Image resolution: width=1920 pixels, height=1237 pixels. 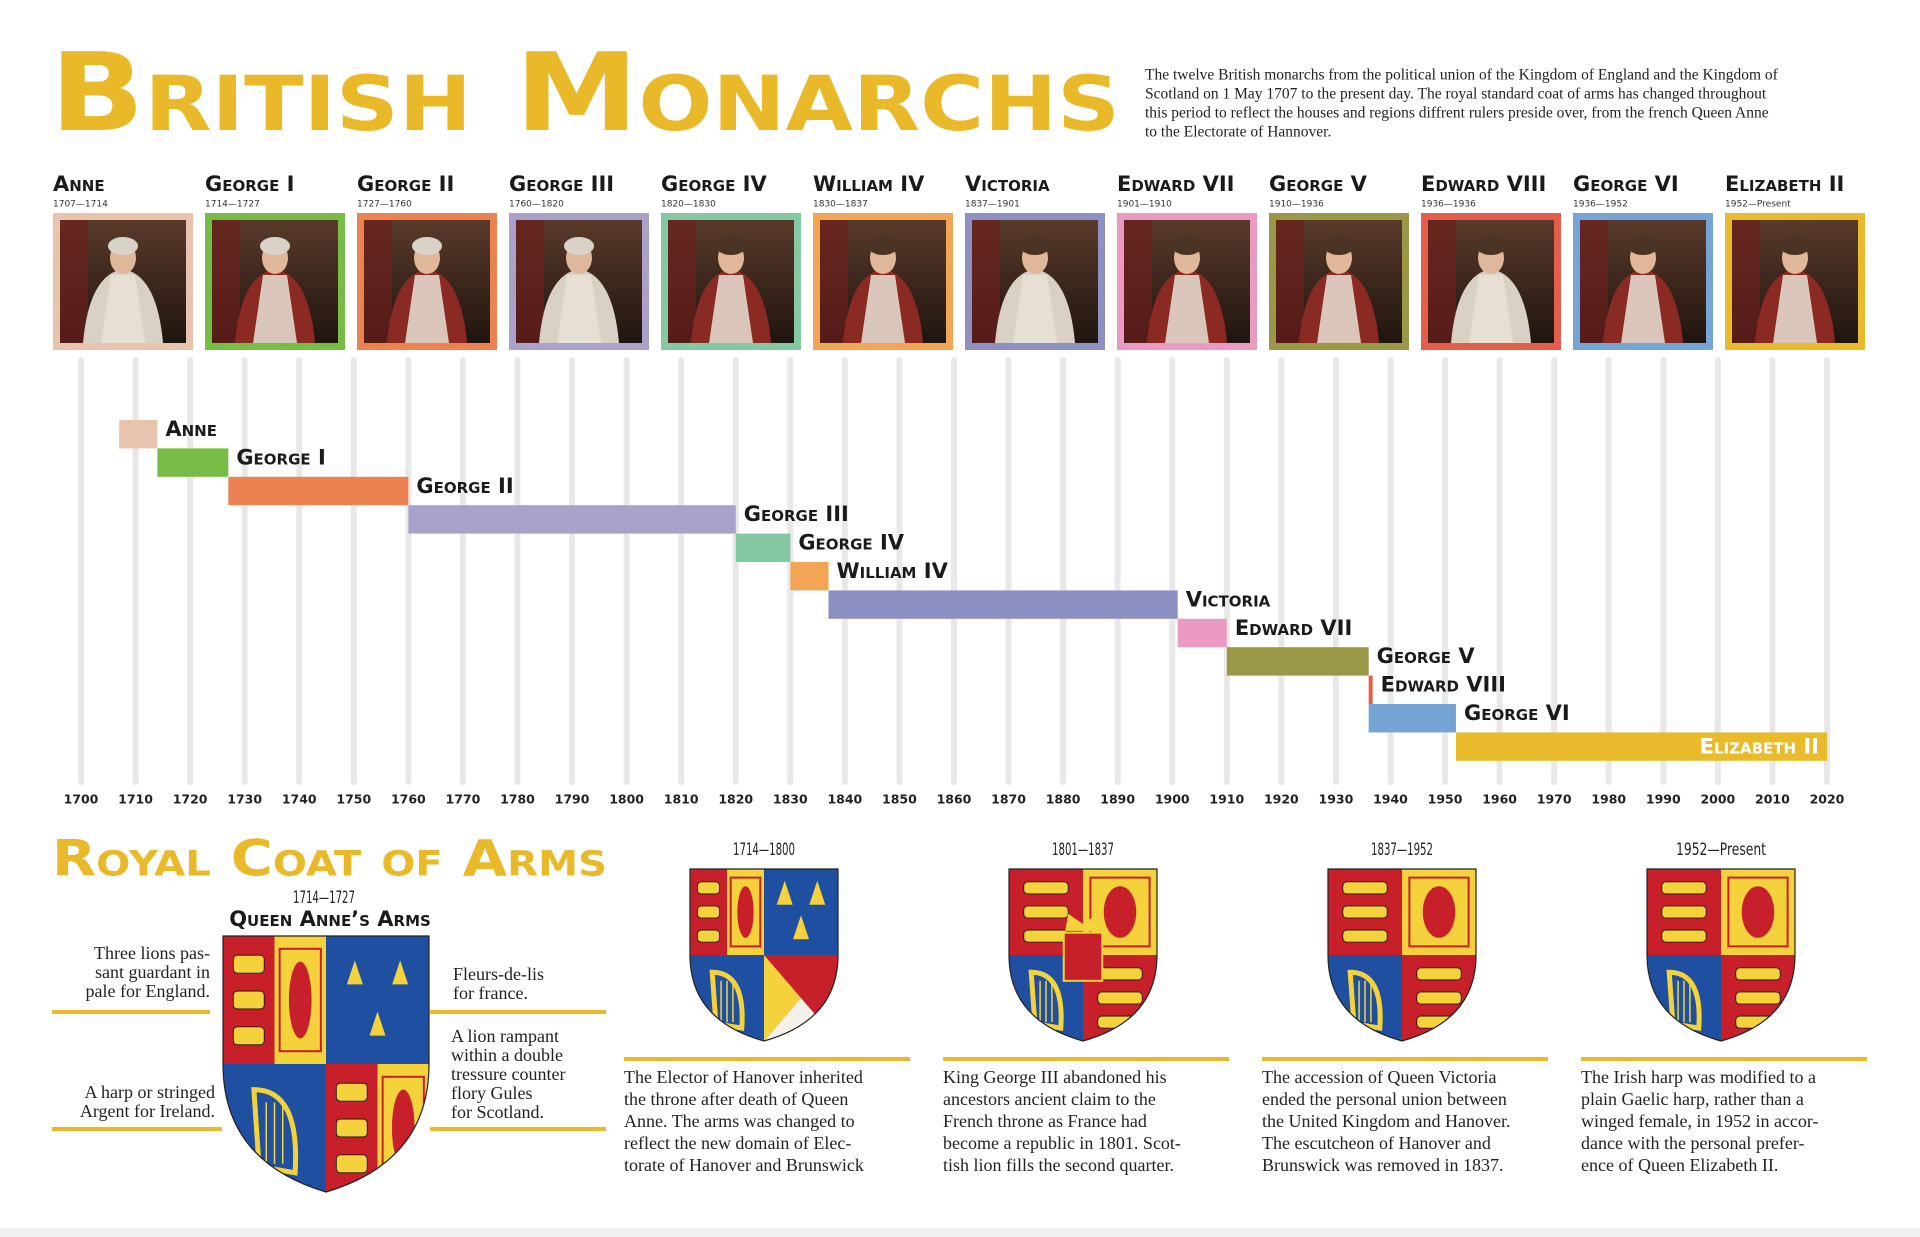 What do you see at coordinates (517, 799) in the screenshot?
I see `x-tick-label: 1780` at bounding box center [517, 799].